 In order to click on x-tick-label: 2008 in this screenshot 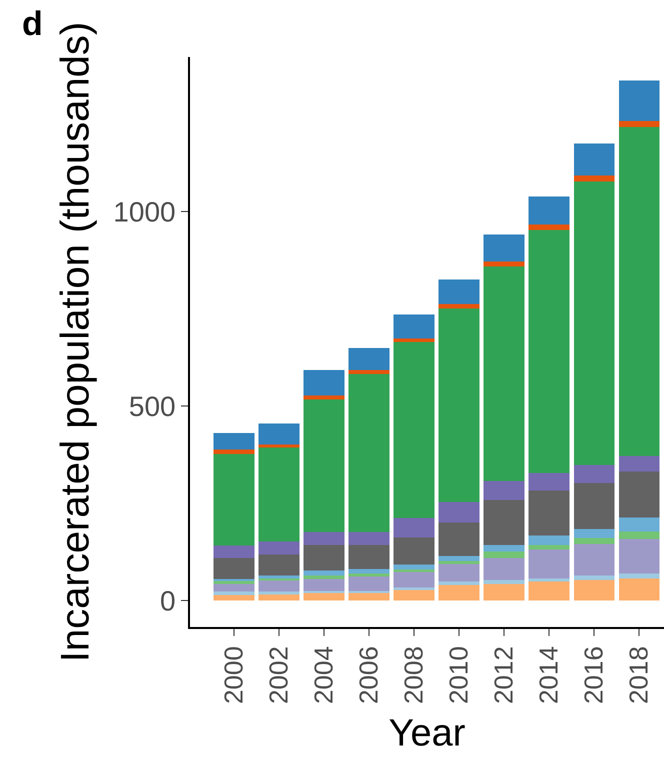, I will do `click(413, 675)`.